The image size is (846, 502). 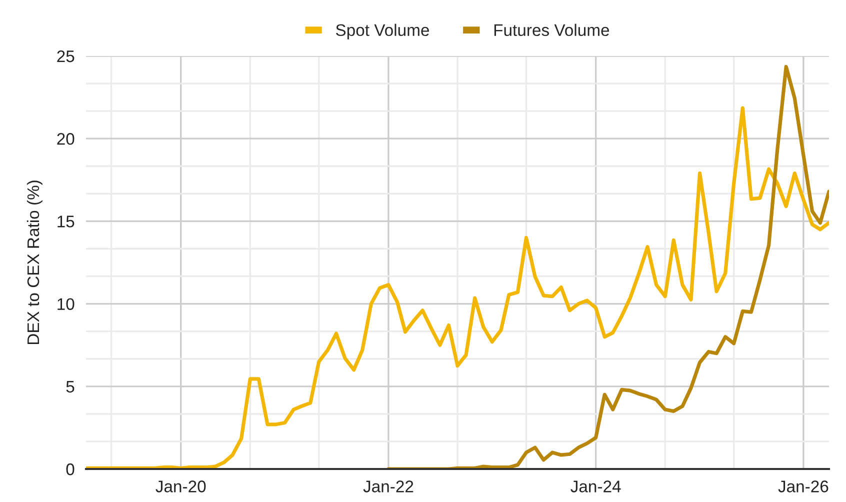 What do you see at coordinates (66, 304) in the screenshot?
I see `y-tick-label: 10` at bounding box center [66, 304].